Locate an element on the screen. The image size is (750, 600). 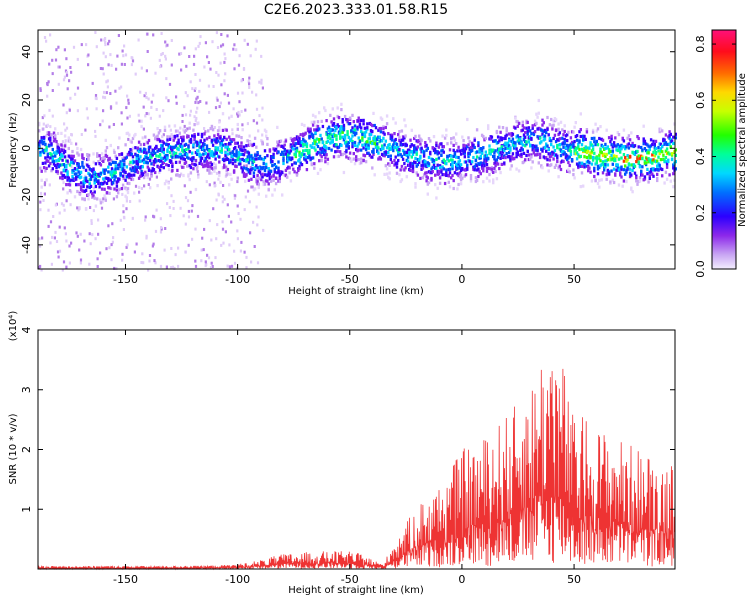
spectrogram-y-tick-label: 40 is located at coordinates (26, 52).